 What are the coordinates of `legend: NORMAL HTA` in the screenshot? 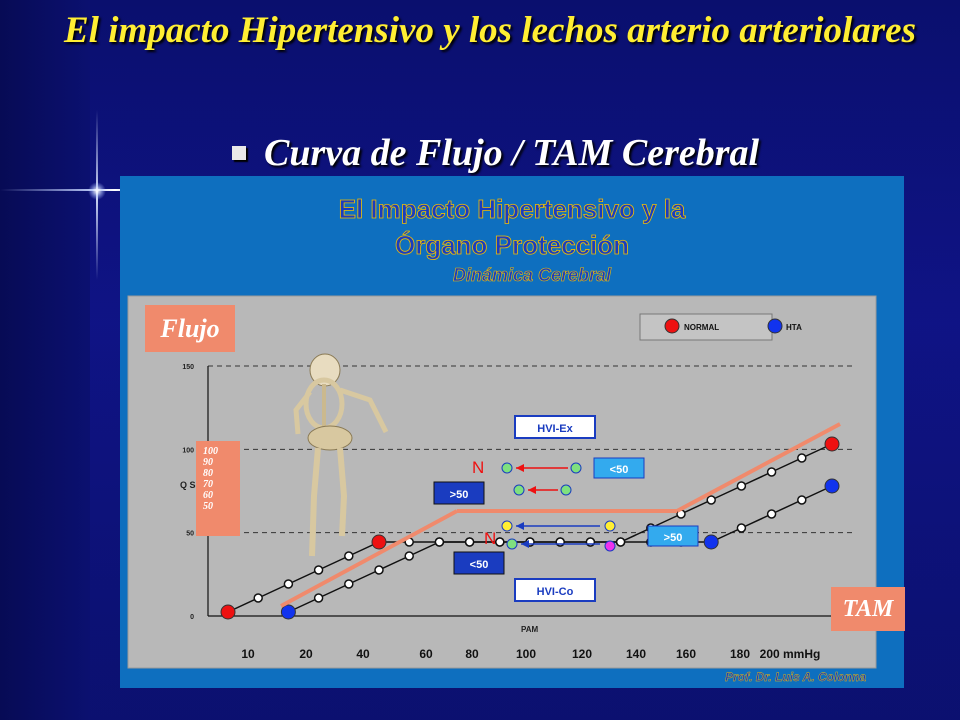 It's located at (720, 327).